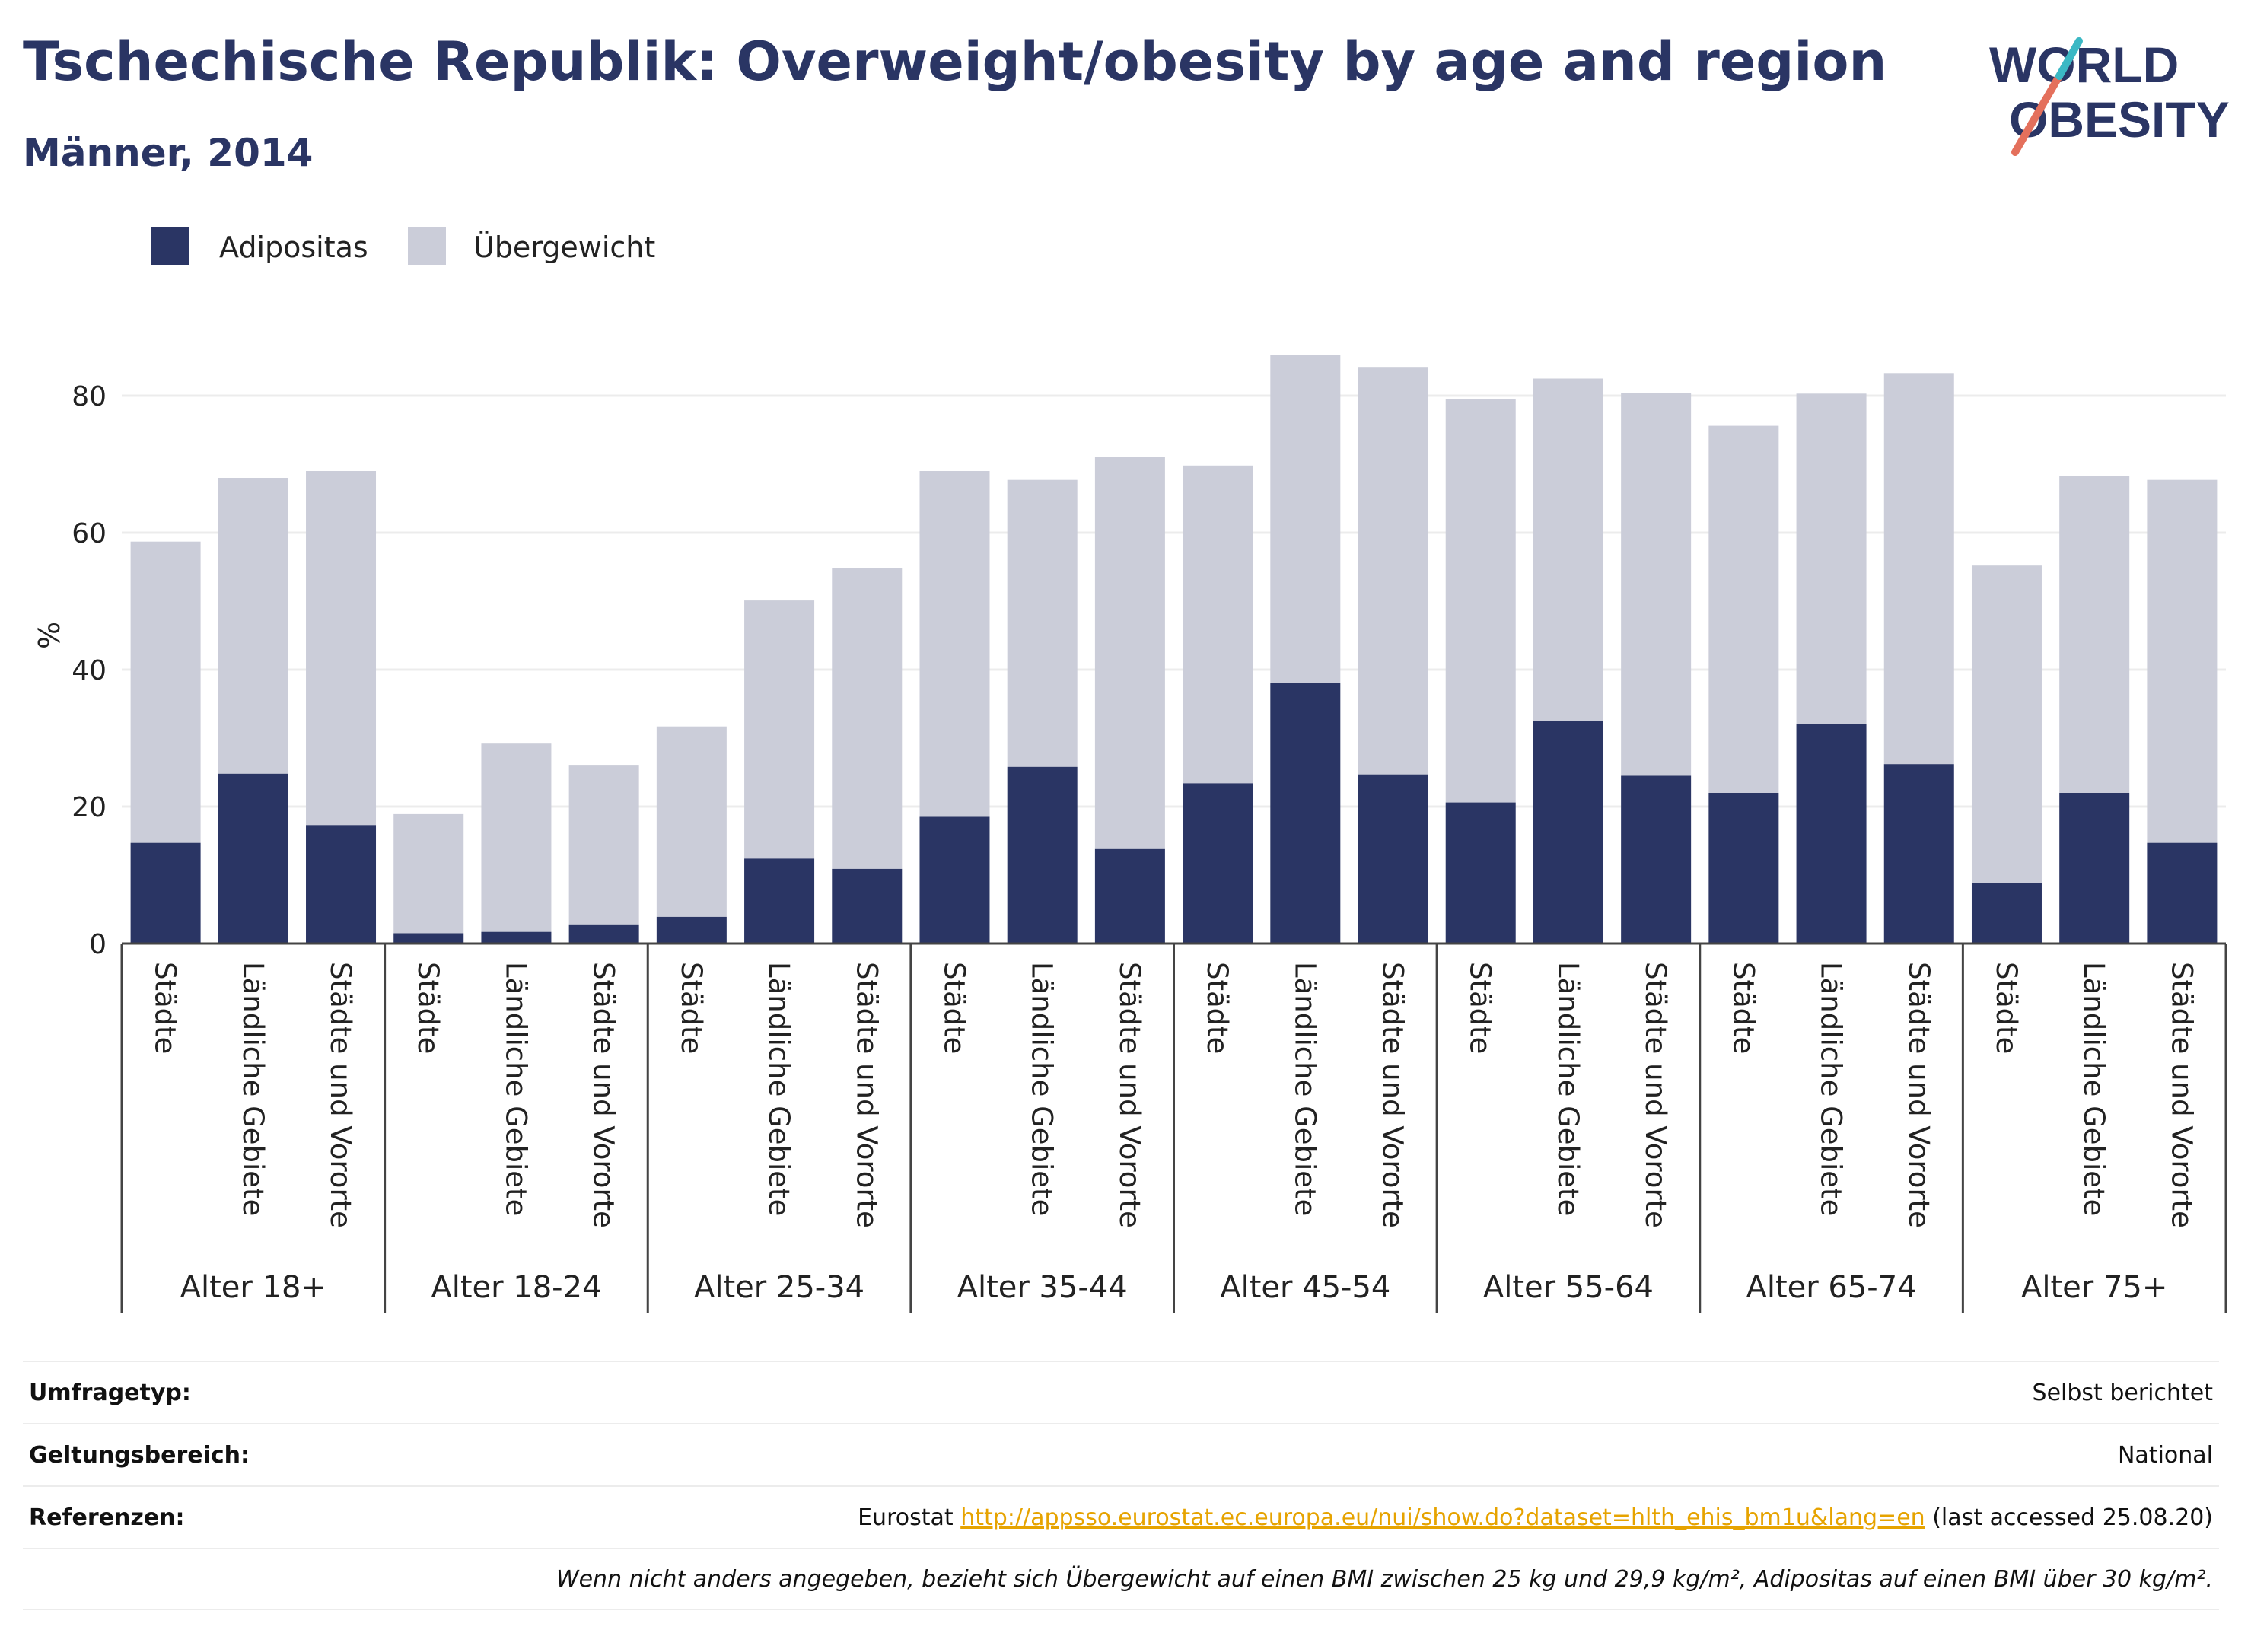  I want to click on references-accessed: (last accessed 25.08.20), so click(2072, 1517).